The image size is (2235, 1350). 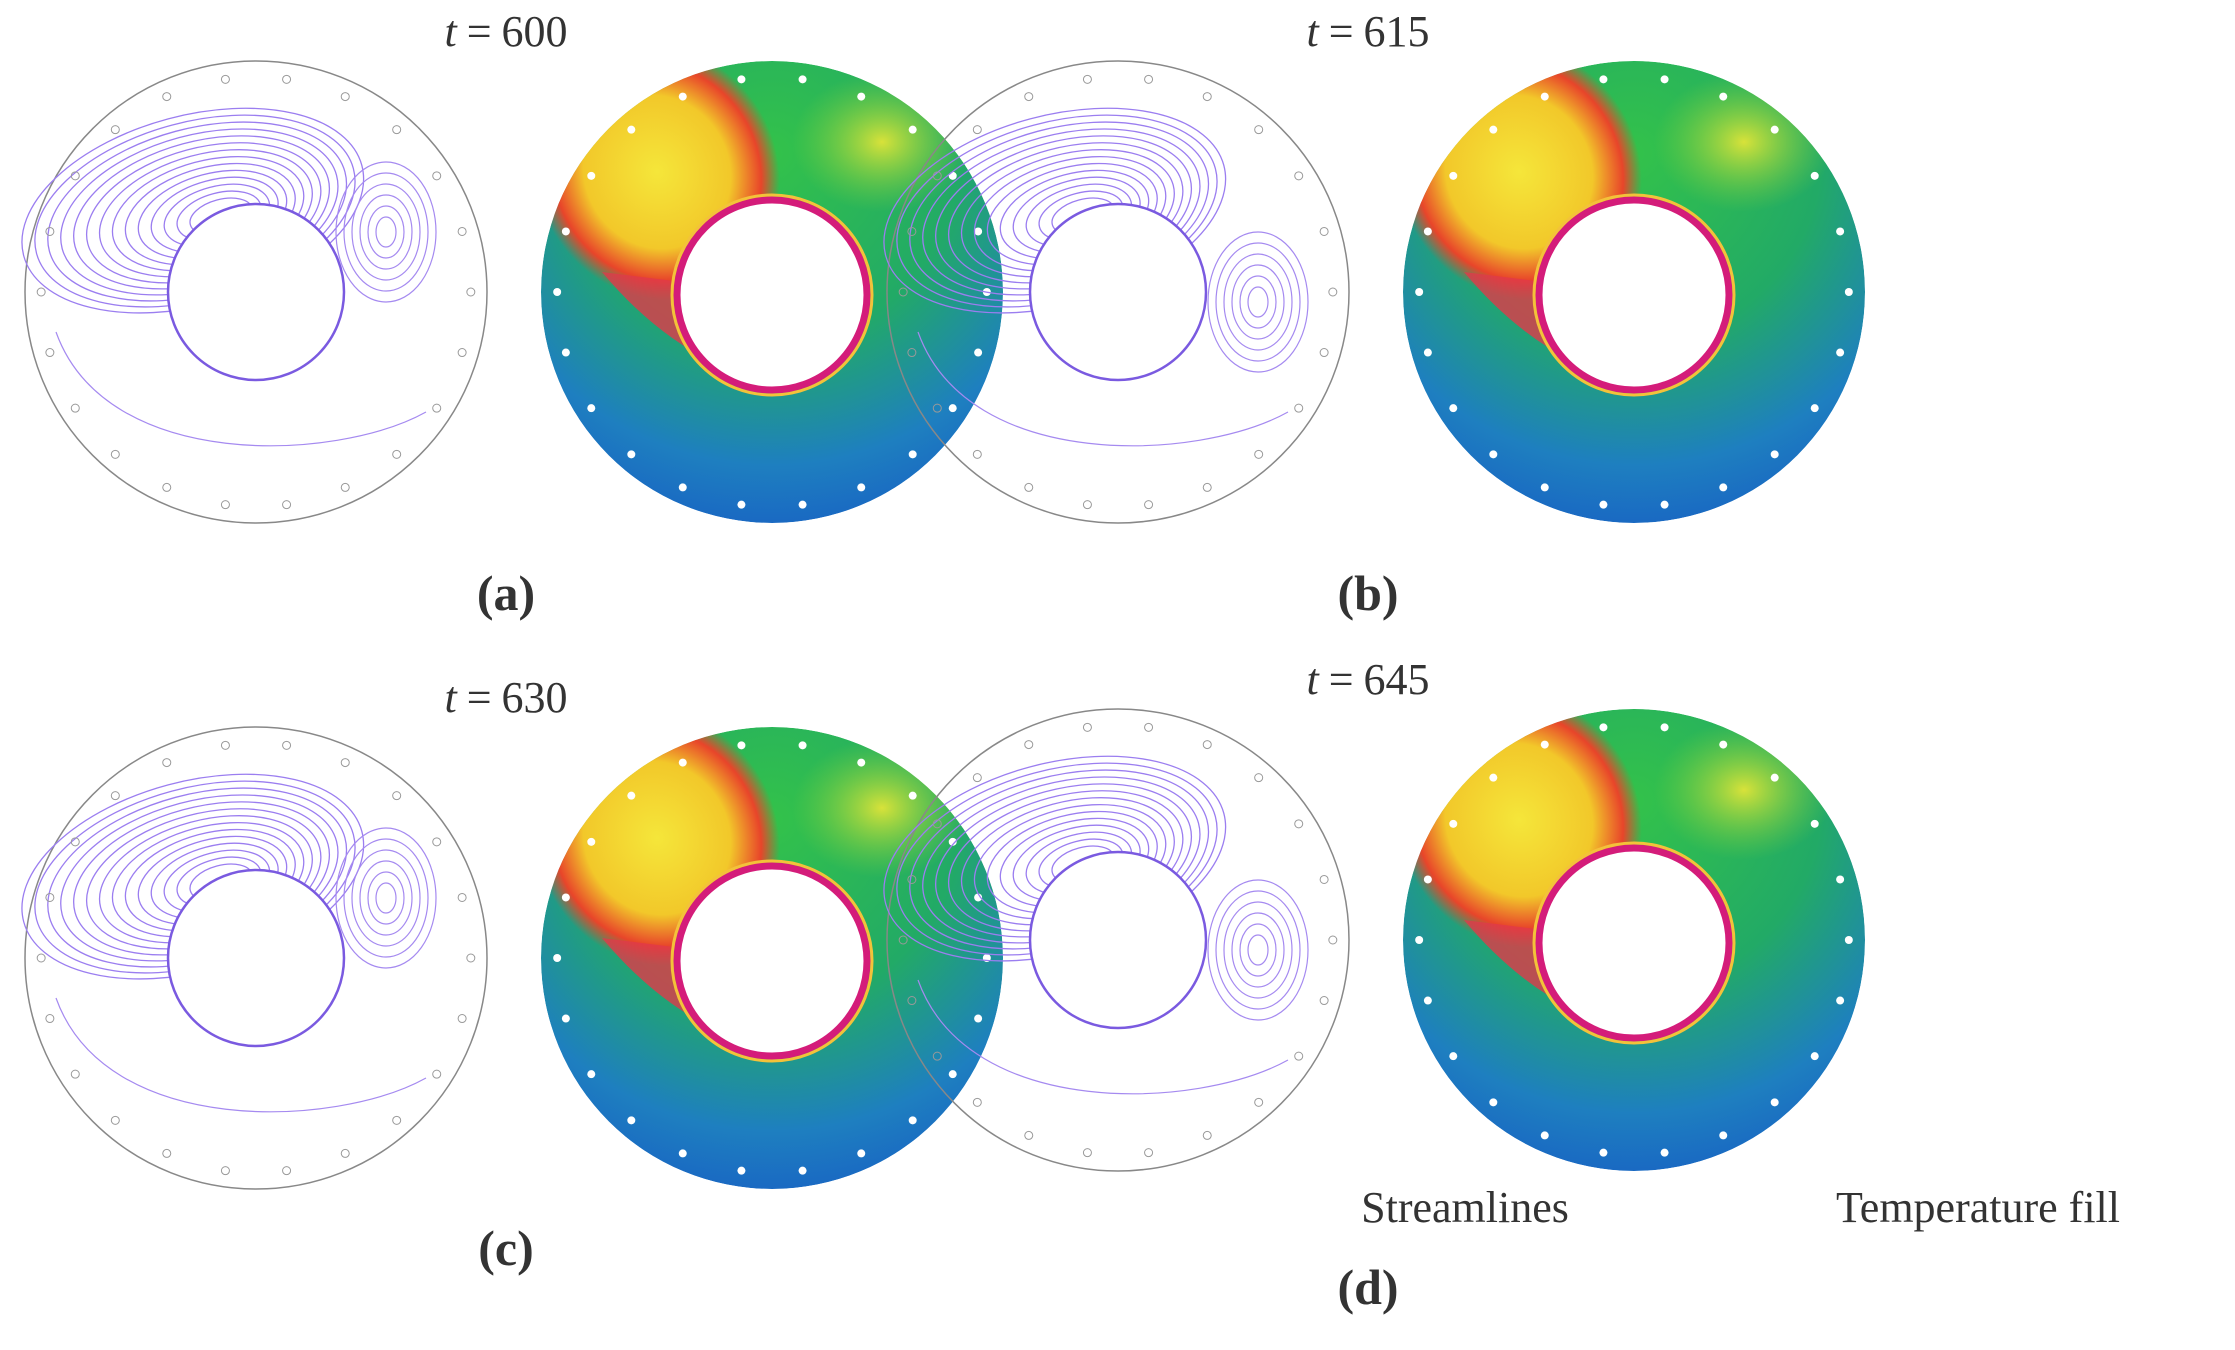 I want to click on panel-title: t = 615, so click(x=1367, y=31).